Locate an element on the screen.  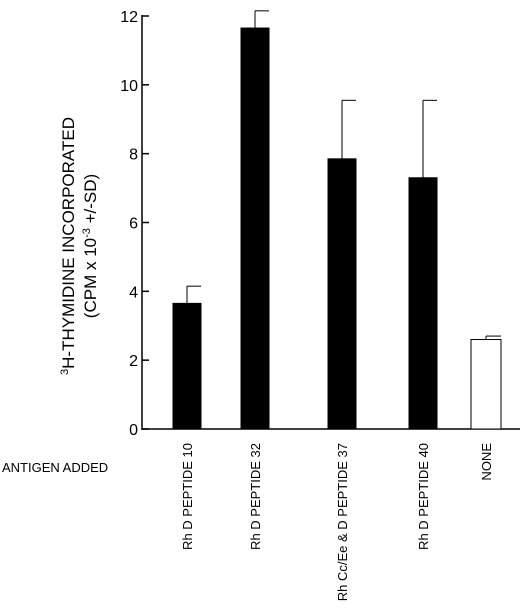
y-tick-label: 0 is located at coordinates (133, 430).